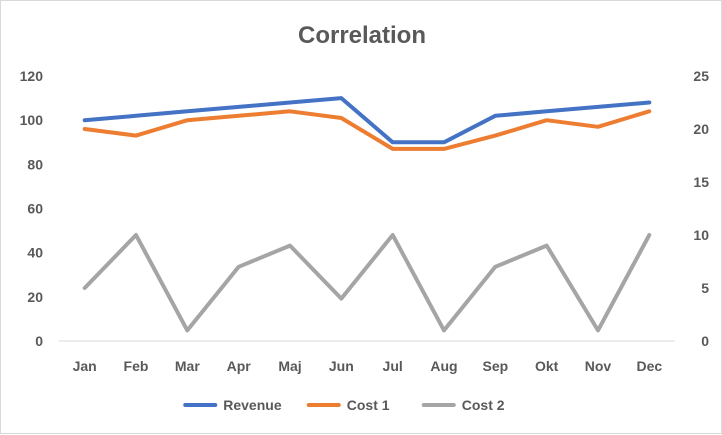 The height and width of the screenshot is (435, 722). What do you see at coordinates (547, 366) in the screenshot?
I see `x-tick-label: Okt` at bounding box center [547, 366].